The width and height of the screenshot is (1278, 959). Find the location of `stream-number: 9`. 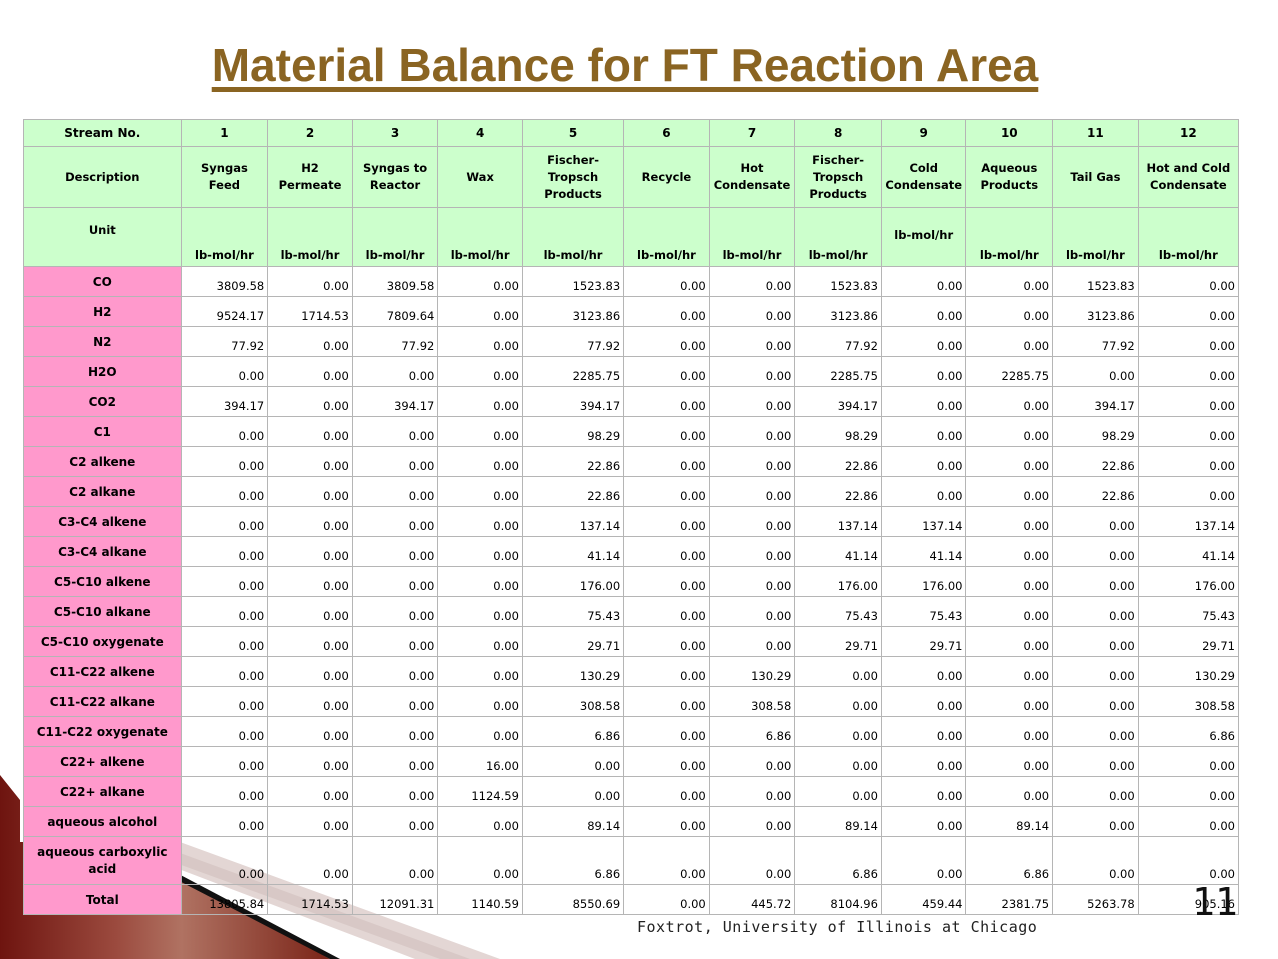

stream-number: 9 is located at coordinates (923, 133).